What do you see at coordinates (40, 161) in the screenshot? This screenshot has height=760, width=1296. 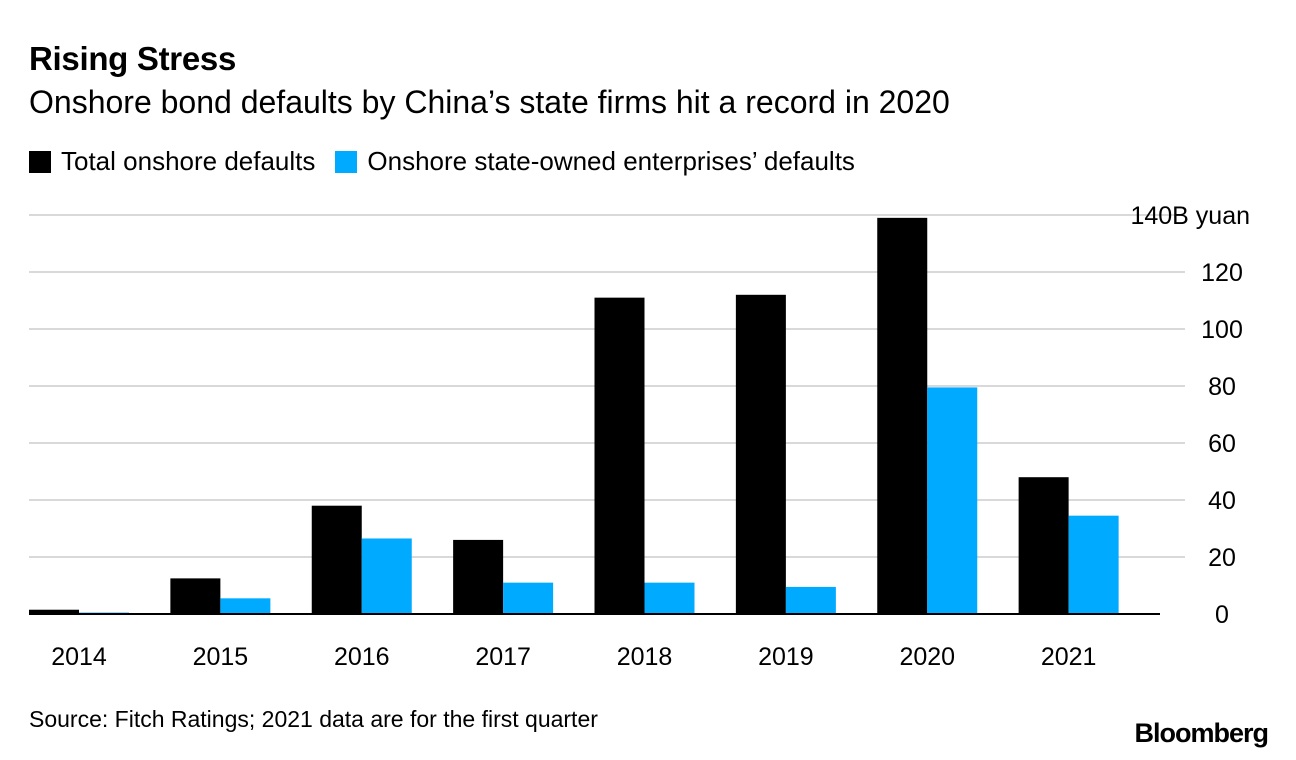 I see `legend-swatch-total` at bounding box center [40, 161].